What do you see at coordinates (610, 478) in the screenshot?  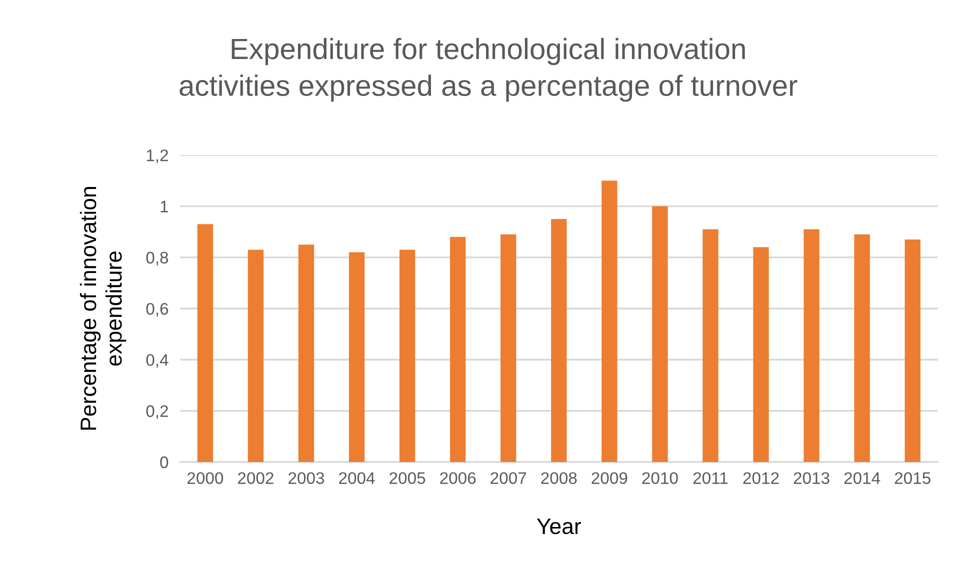 I see `x-tick-label: 2009` at bounding box center [610, 478].